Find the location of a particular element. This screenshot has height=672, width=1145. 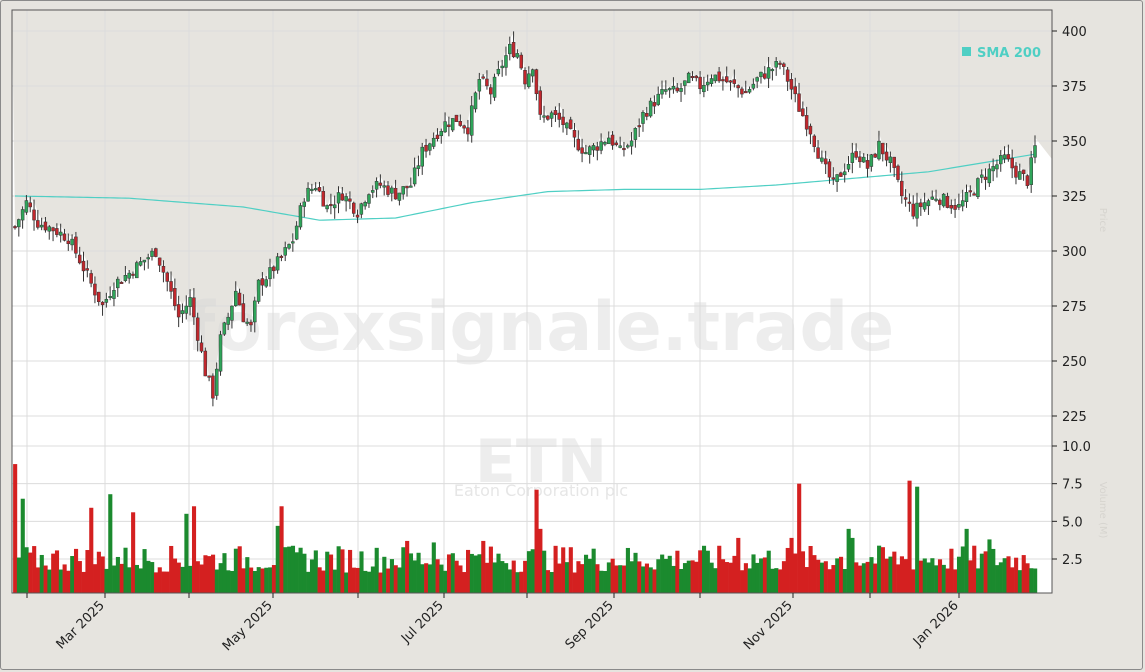

legend-label: SMA 200 is located at coordinates (1009, 53).